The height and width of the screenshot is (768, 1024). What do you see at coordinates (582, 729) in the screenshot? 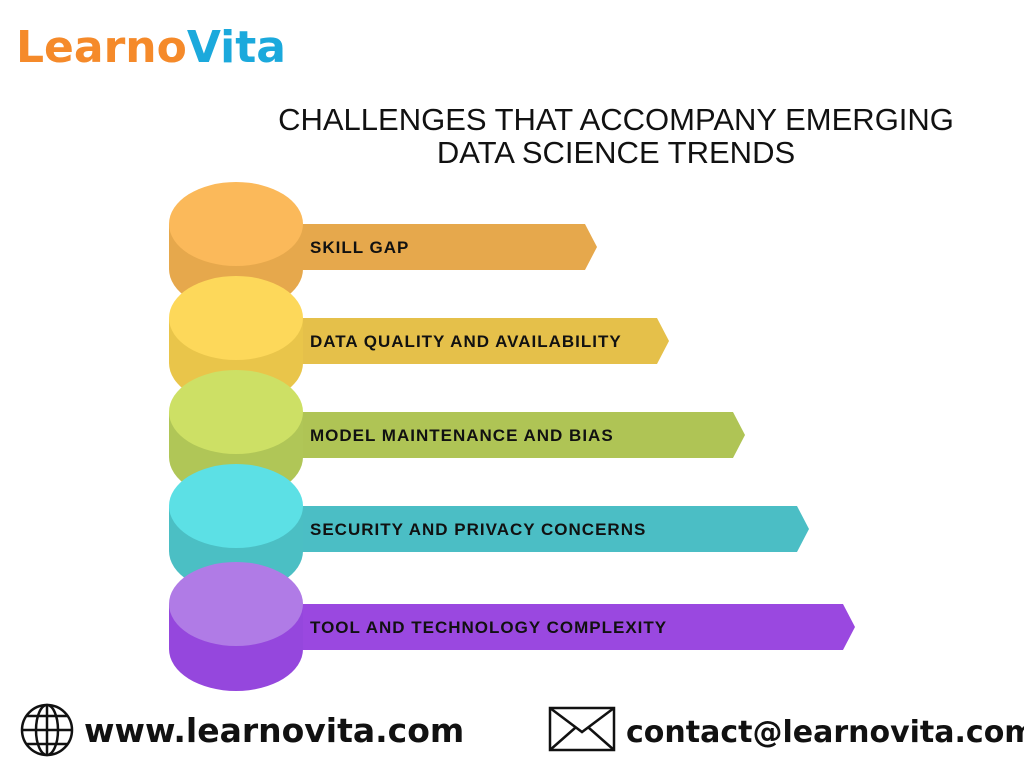
I see `email-icon` at bounding box center [582, 729].